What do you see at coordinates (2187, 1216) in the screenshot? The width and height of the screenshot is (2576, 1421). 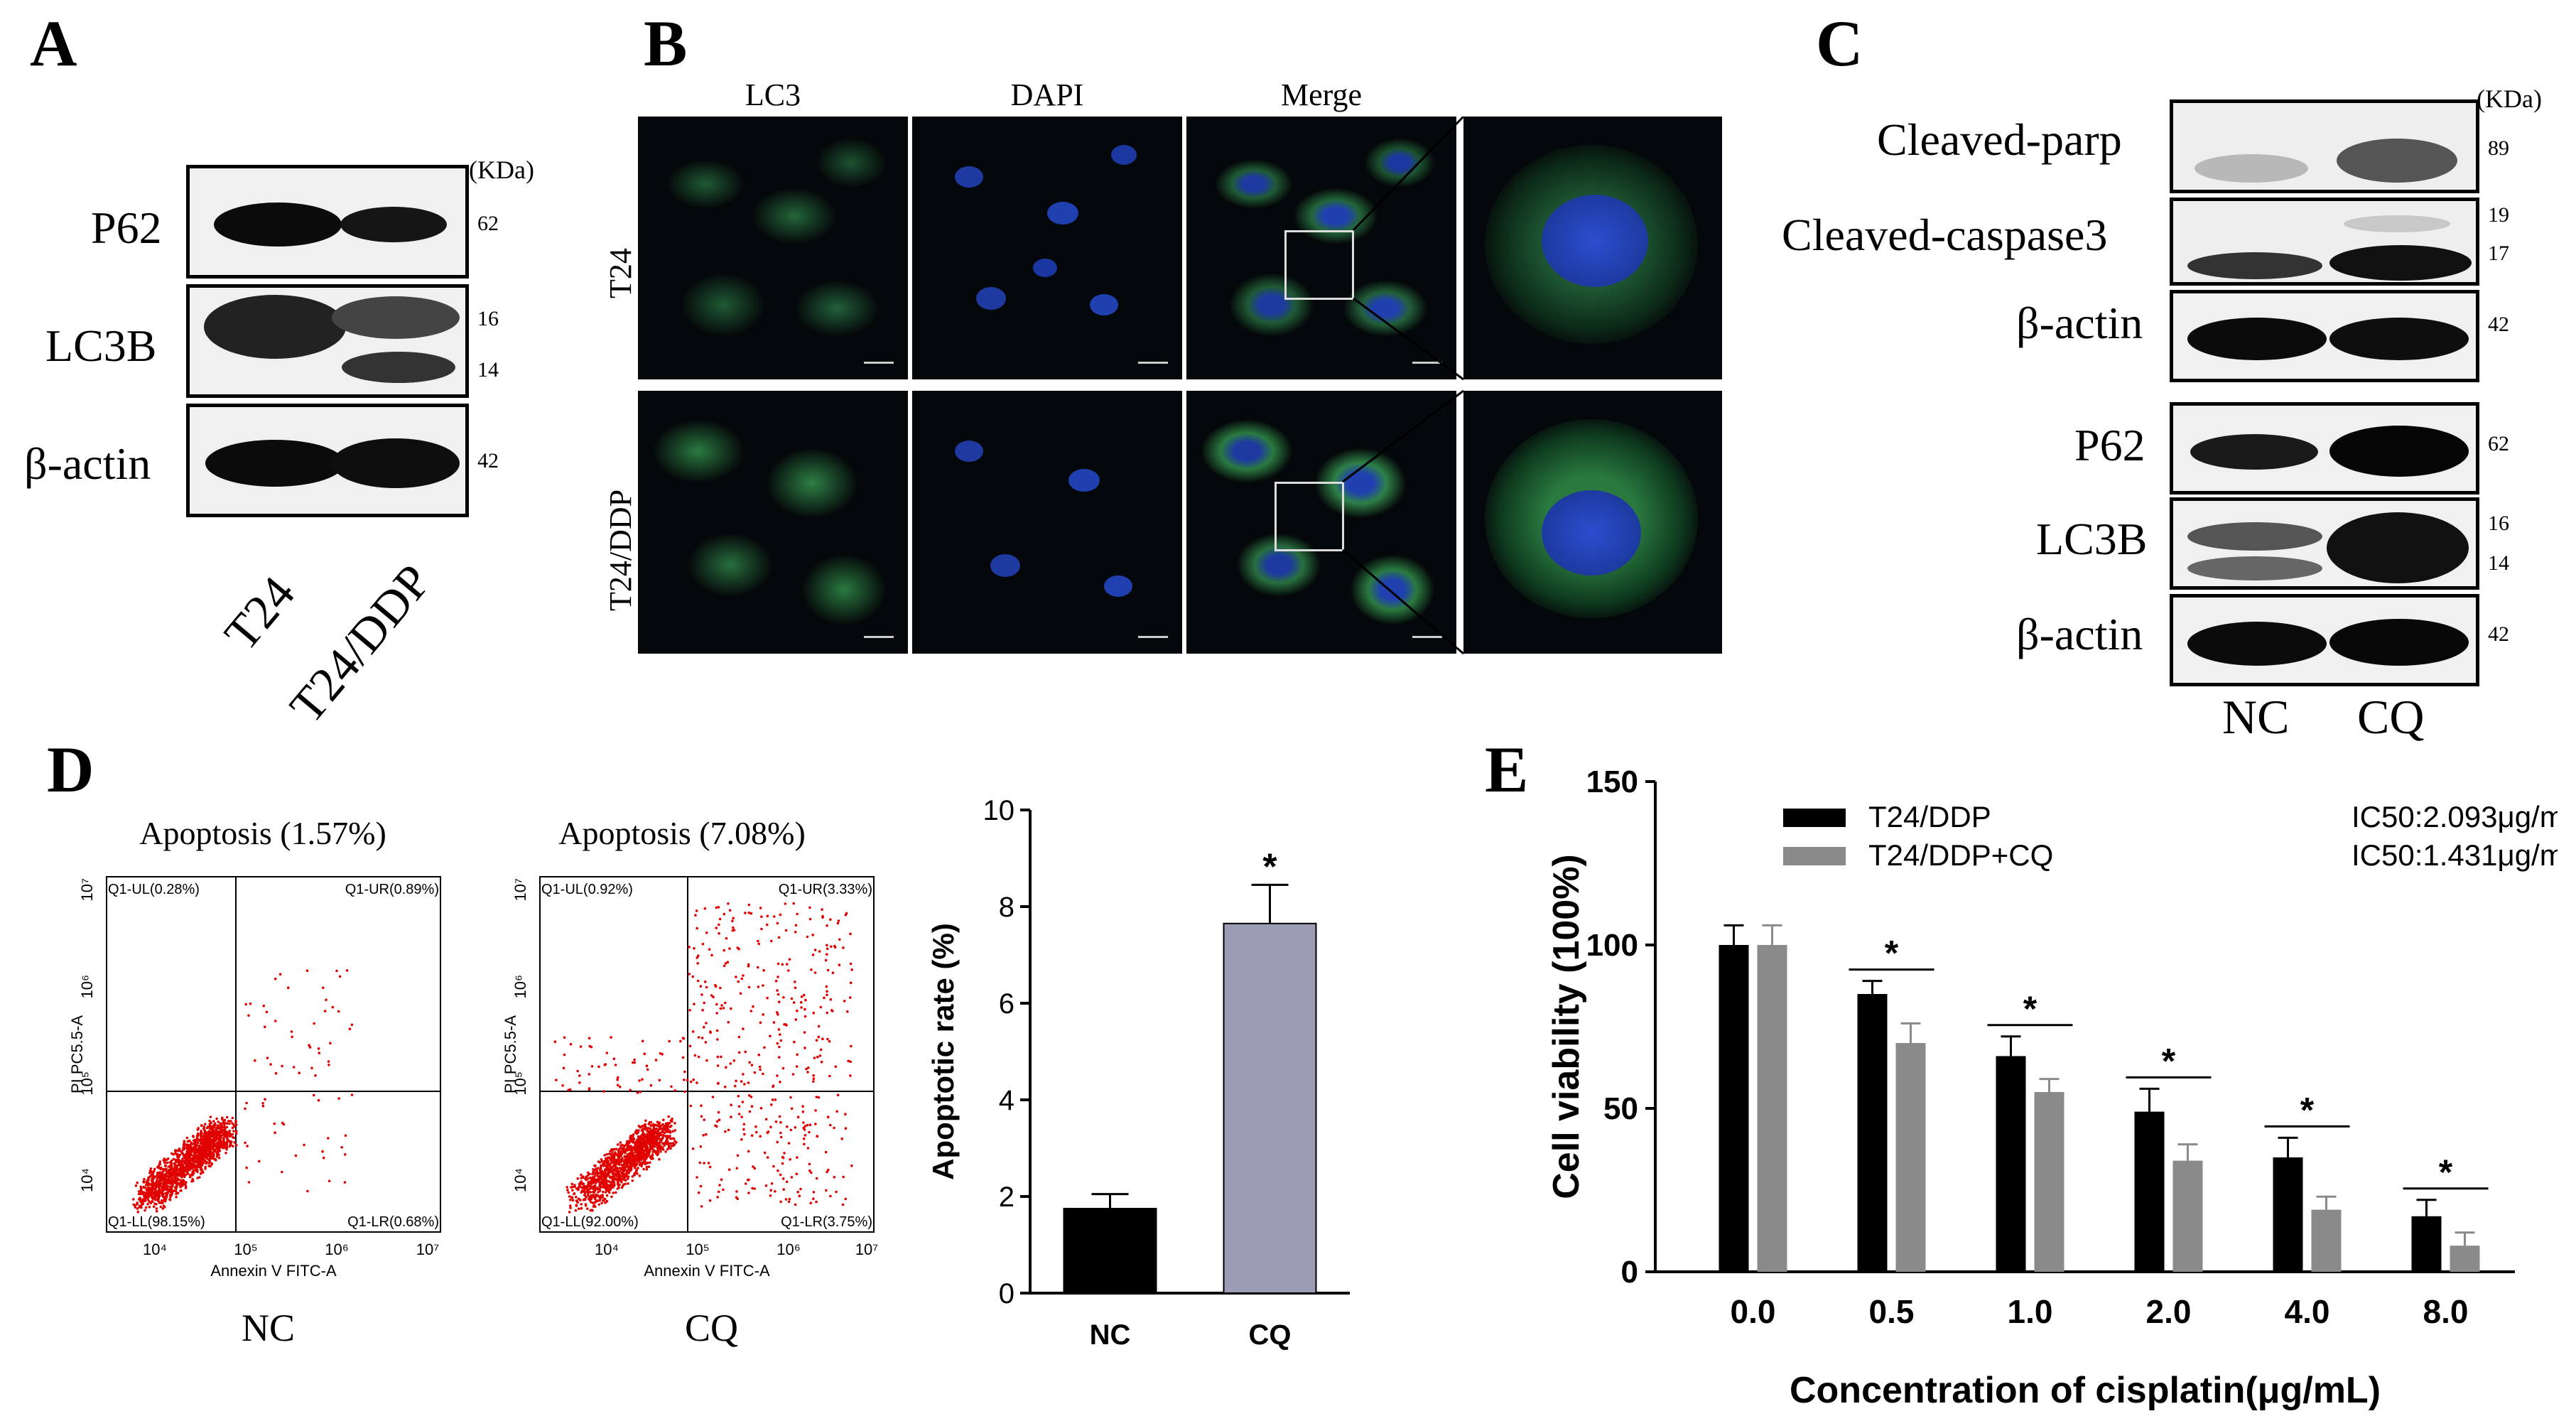 I see `bar-t24-ddp-cq-2.0` at bounding box center [2187, 1216].